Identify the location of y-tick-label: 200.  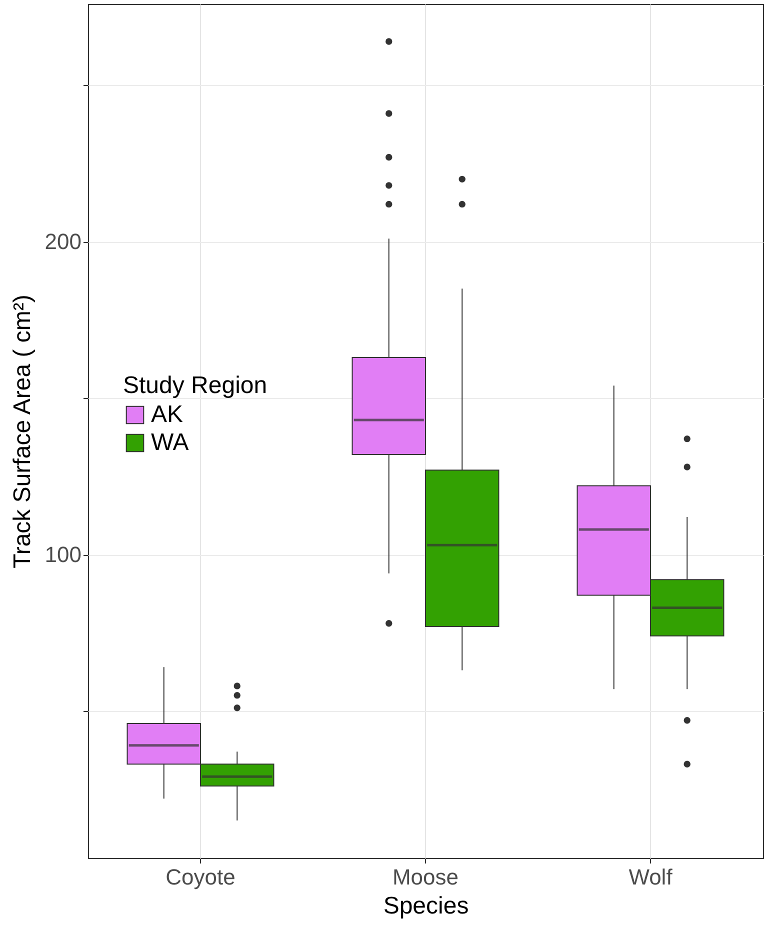
(63, 241).